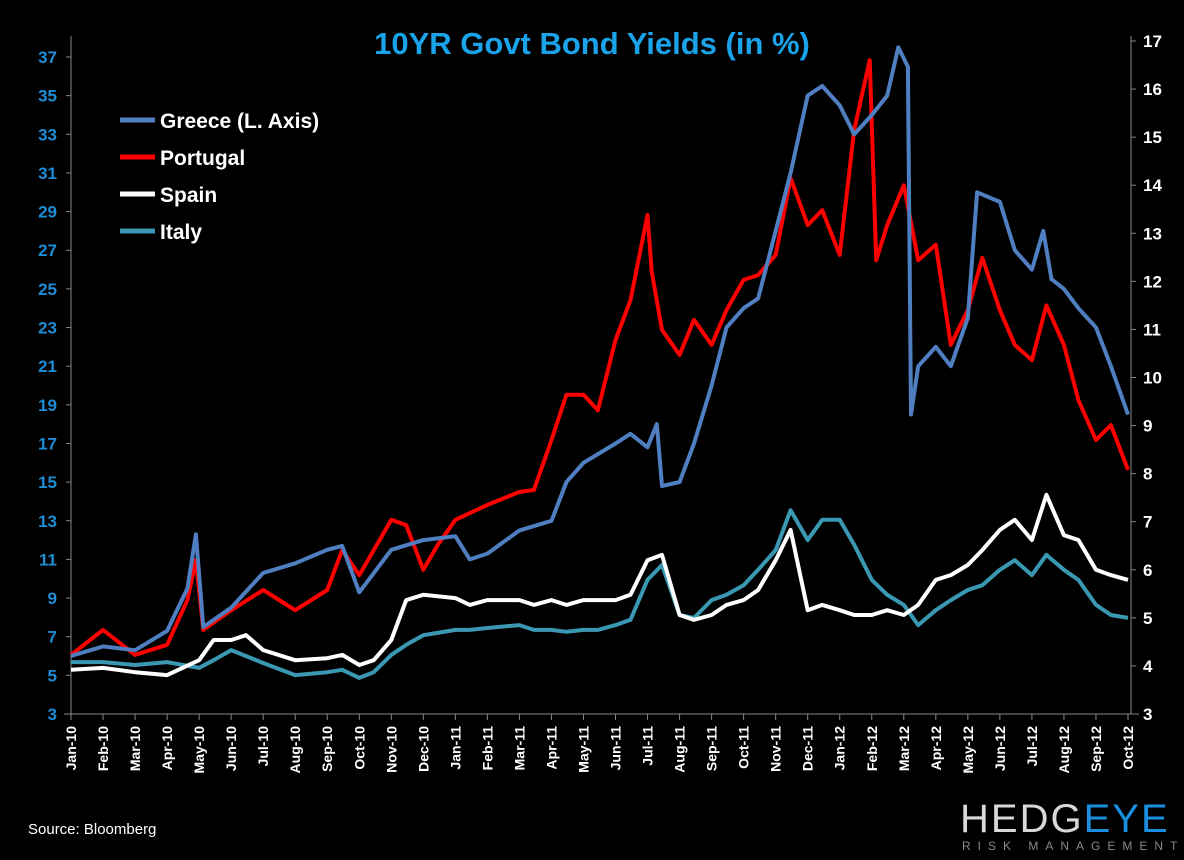 The height and width of the screenshot is (860, 1184). What do you see at coordinates (1147, 426) in the screenshot?
I see `right-tick-label: 9` at bounding box center [1147, 426].